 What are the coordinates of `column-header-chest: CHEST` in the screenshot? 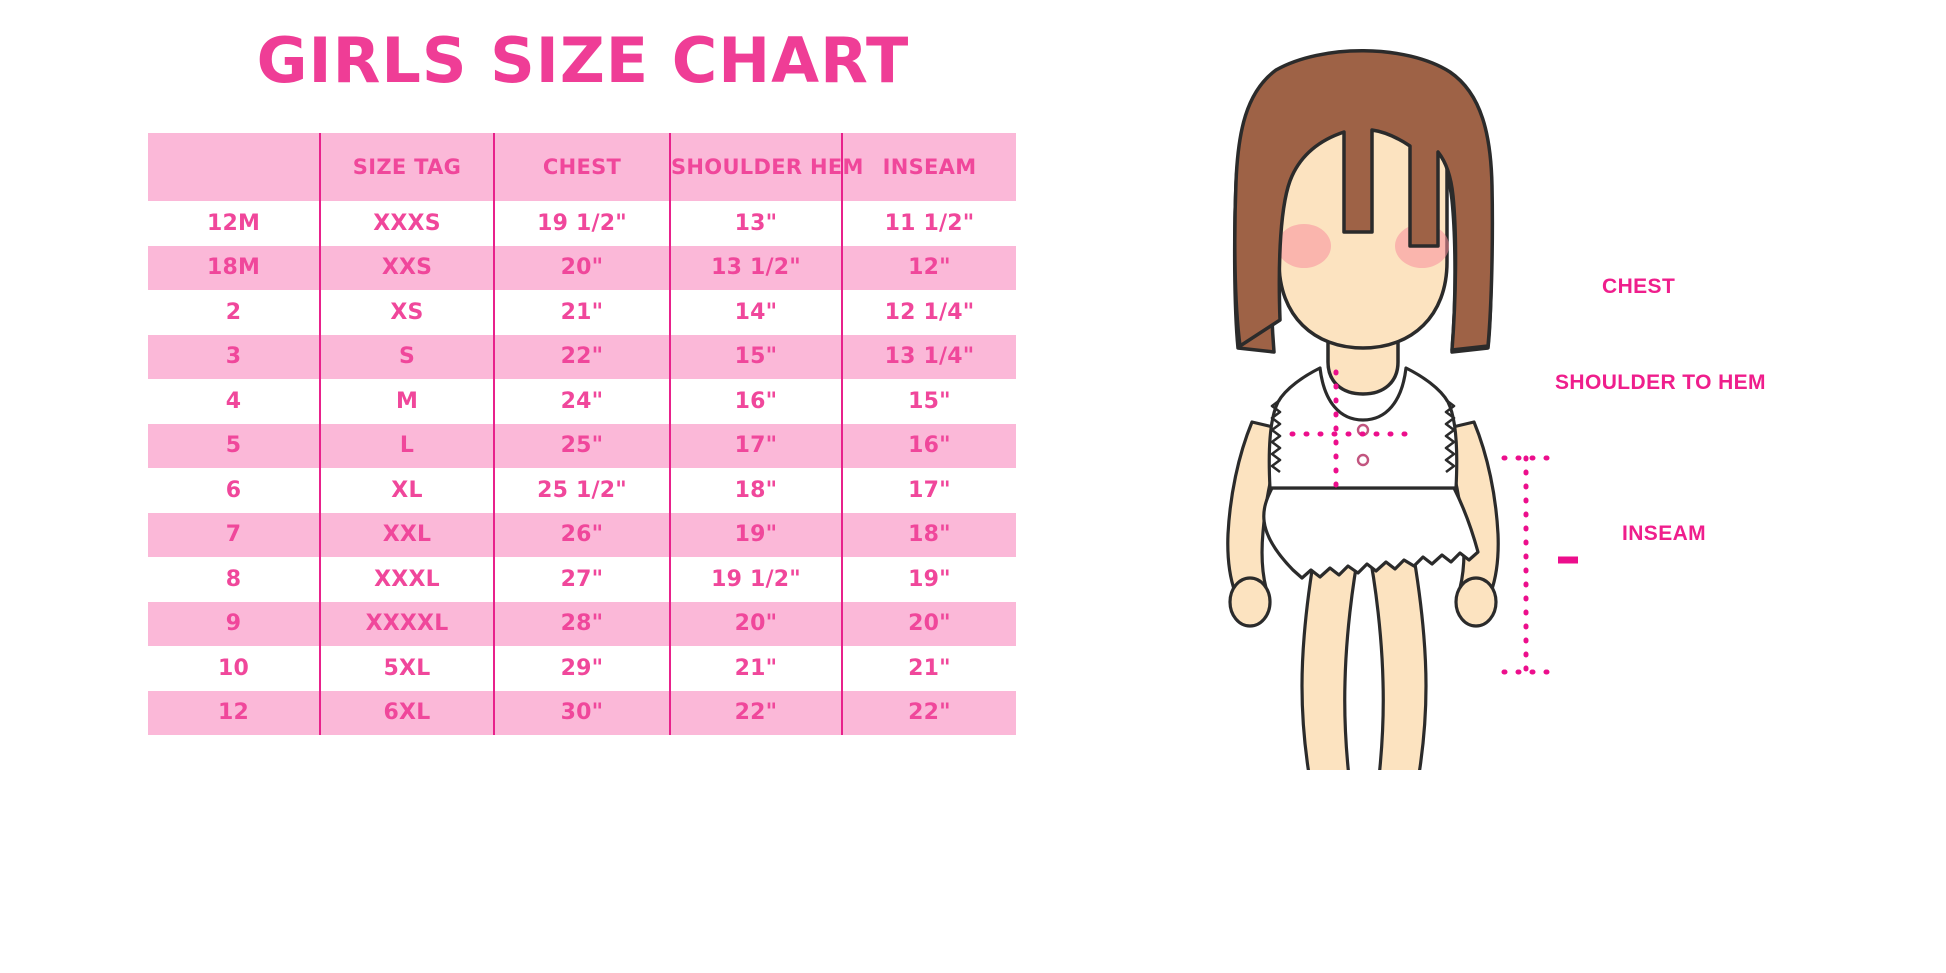 It's located at (582, 167).